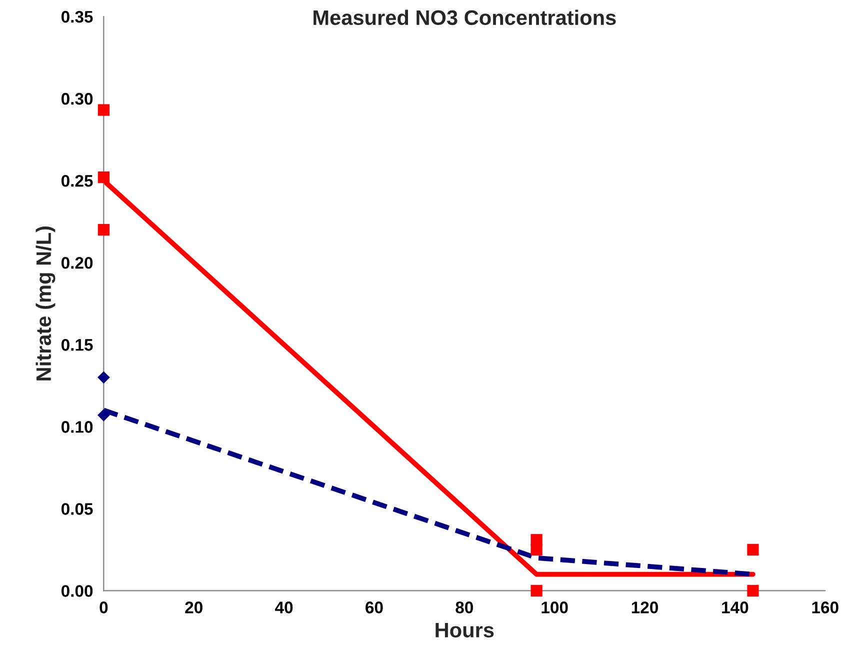 This screenshot has height=660, width=864. I want to click on x-tick-label: 140, so click(735, 608).